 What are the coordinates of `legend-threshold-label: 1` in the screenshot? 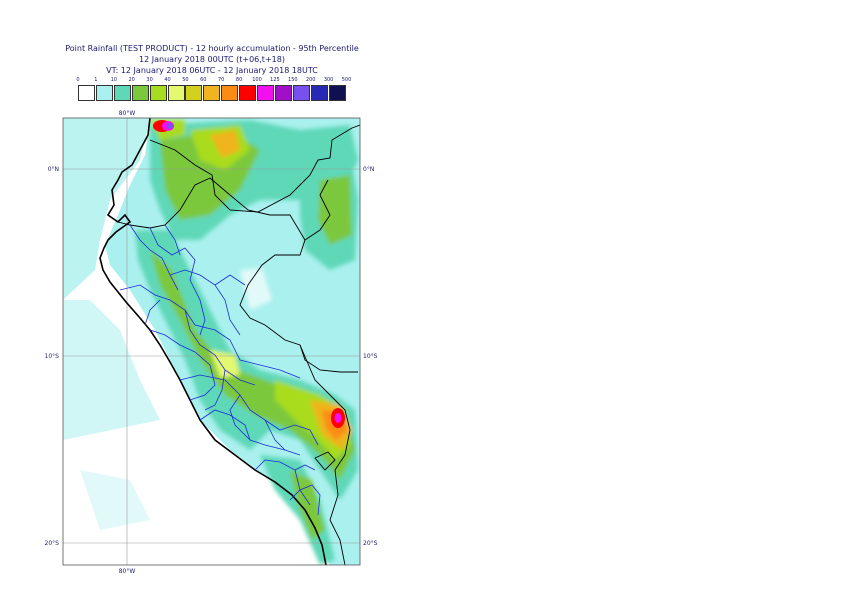 It's located at (96, 80).